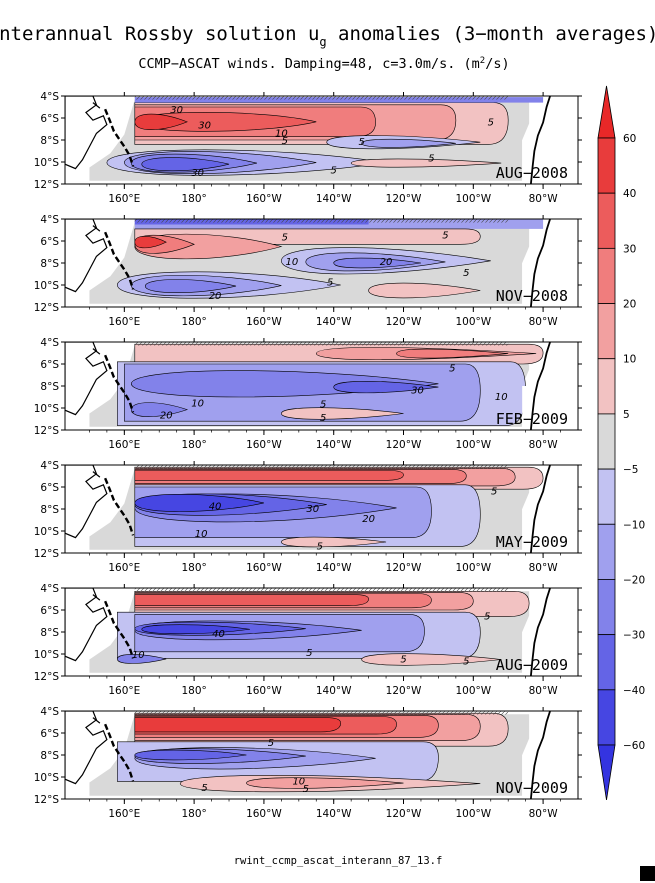 The image size is (655, 883). What do you see at coordinates (532, 542) in the screenshot?
I see `panel-season-label: MAY−2009` at bounding box center [532, 542].